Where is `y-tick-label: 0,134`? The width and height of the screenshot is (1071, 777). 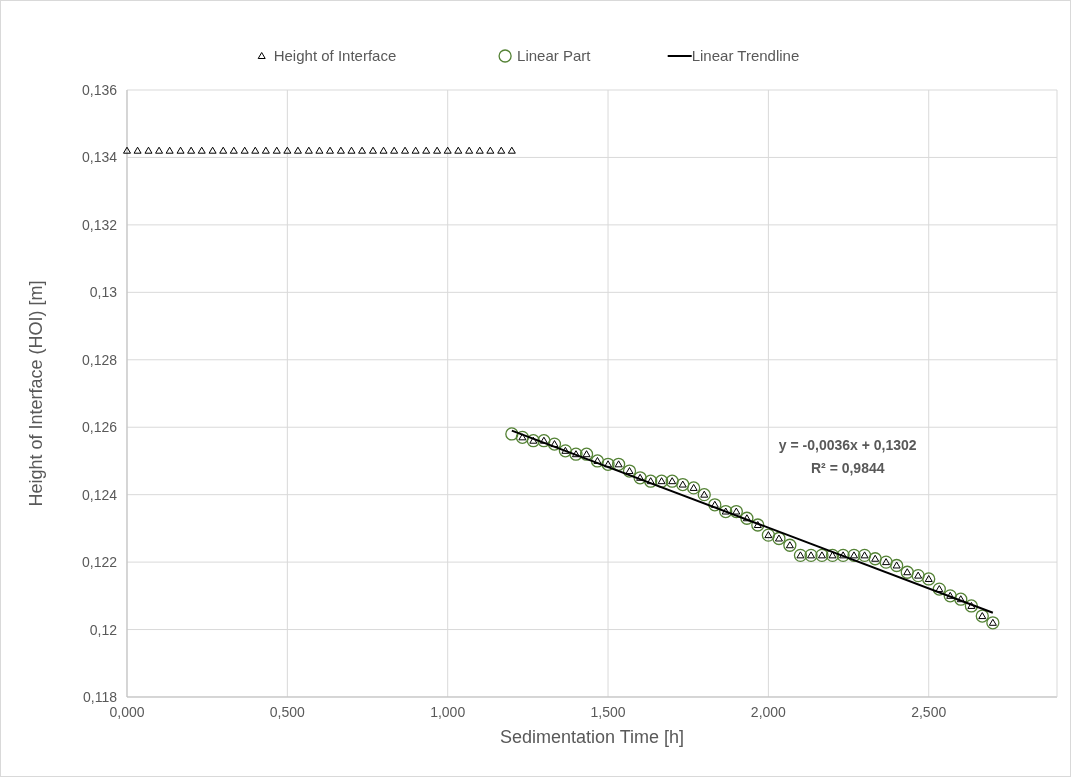
y-tick-label: 0,134 is located at coordinates (99, 157).